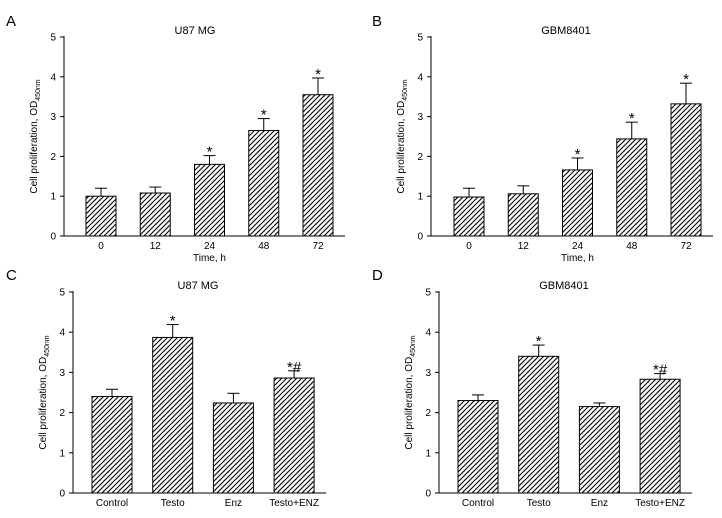  I want to click on panel-letter: D, so click(377, 275).